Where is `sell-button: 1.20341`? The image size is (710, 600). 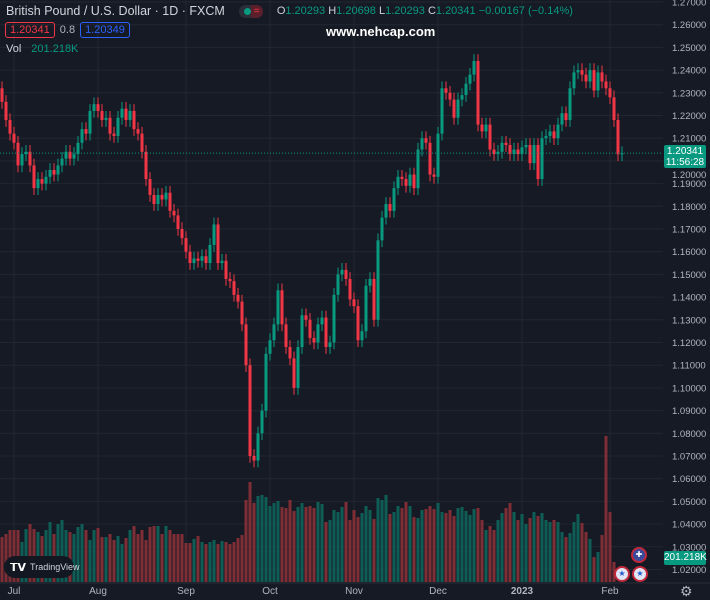 sell-button: 1.20341 is located at coordinates (30, 30).